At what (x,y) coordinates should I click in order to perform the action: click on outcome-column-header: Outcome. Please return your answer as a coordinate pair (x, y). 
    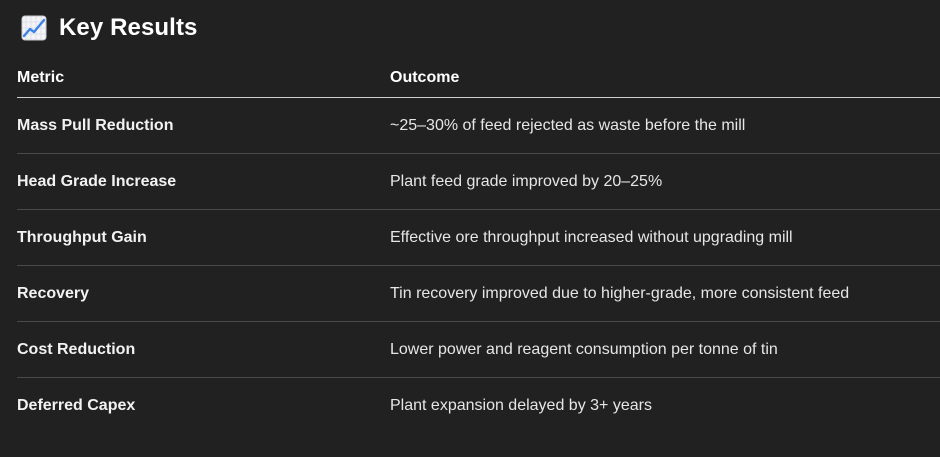
    Looking at the image, I should click on (665, 78).